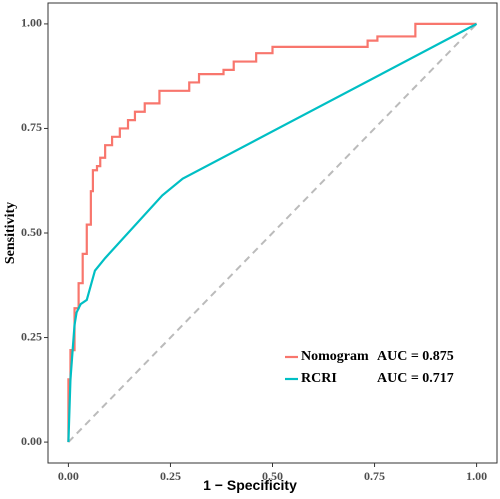 Image resolution: width=500 pixels, height=499 pixels. Describe the element at coordinates (31, 441) in the screenshot. I see `y-tick-label: 0.00` at that location.